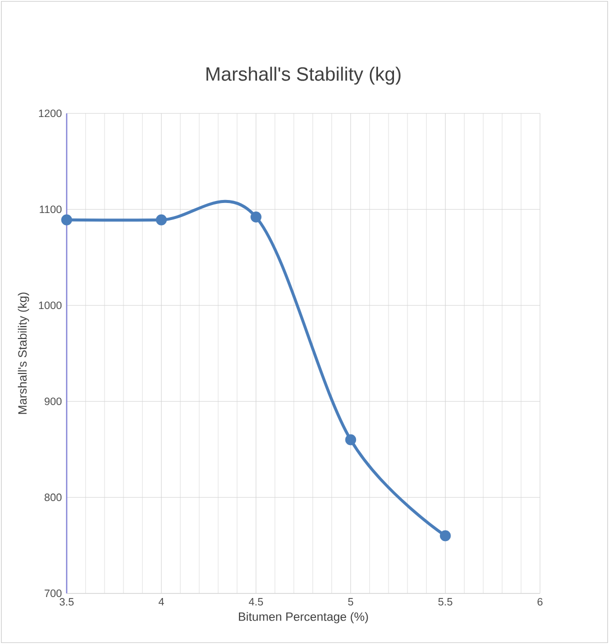 The height and width of the screenshot is (644, 609). Describe the element at coordinates (51, 210) in the screenshot. I see `y-tick-label: 1100` at that location.